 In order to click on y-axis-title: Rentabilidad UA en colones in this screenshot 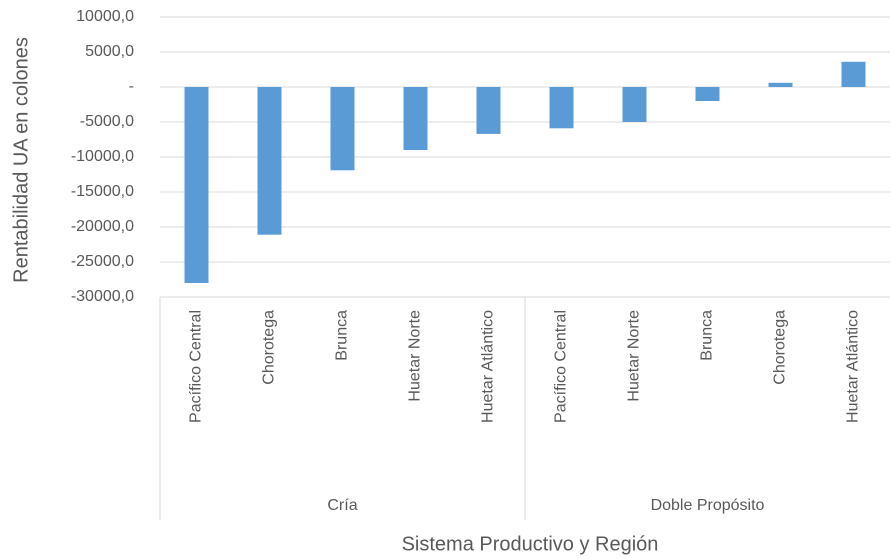, I will do `click(21, 160)`.